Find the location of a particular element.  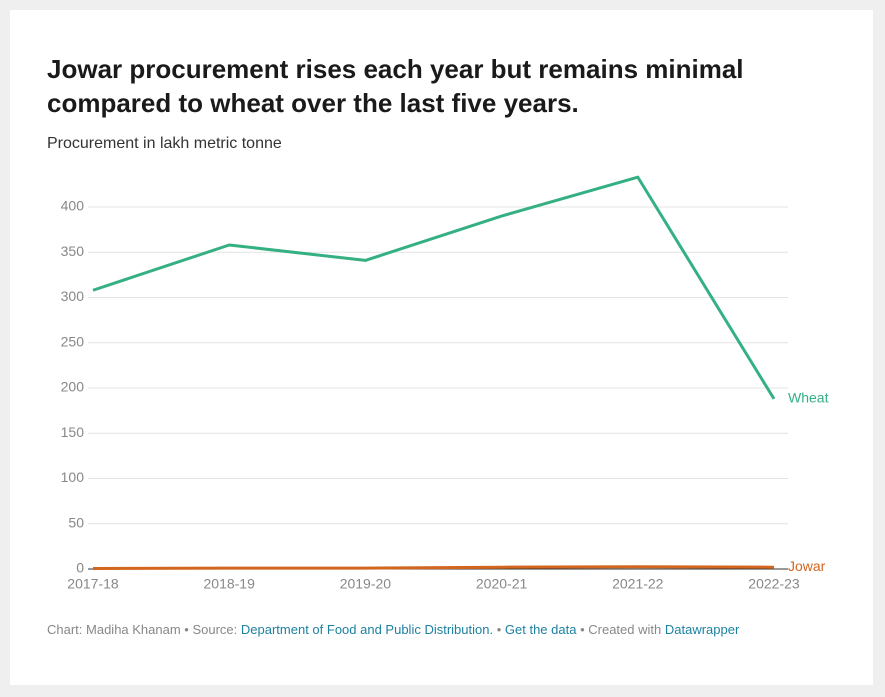

x-tick-label: 2021-22 is located at coordinates (638, 584).